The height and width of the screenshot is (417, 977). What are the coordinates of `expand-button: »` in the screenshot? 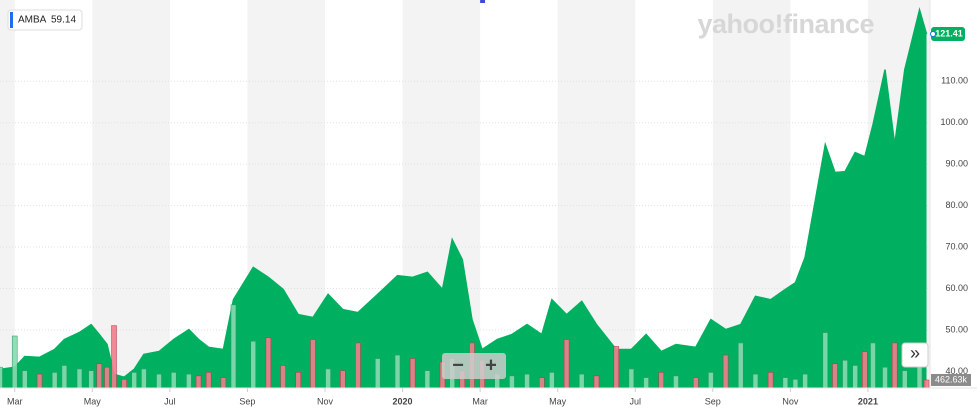 It's located at (915, 353).